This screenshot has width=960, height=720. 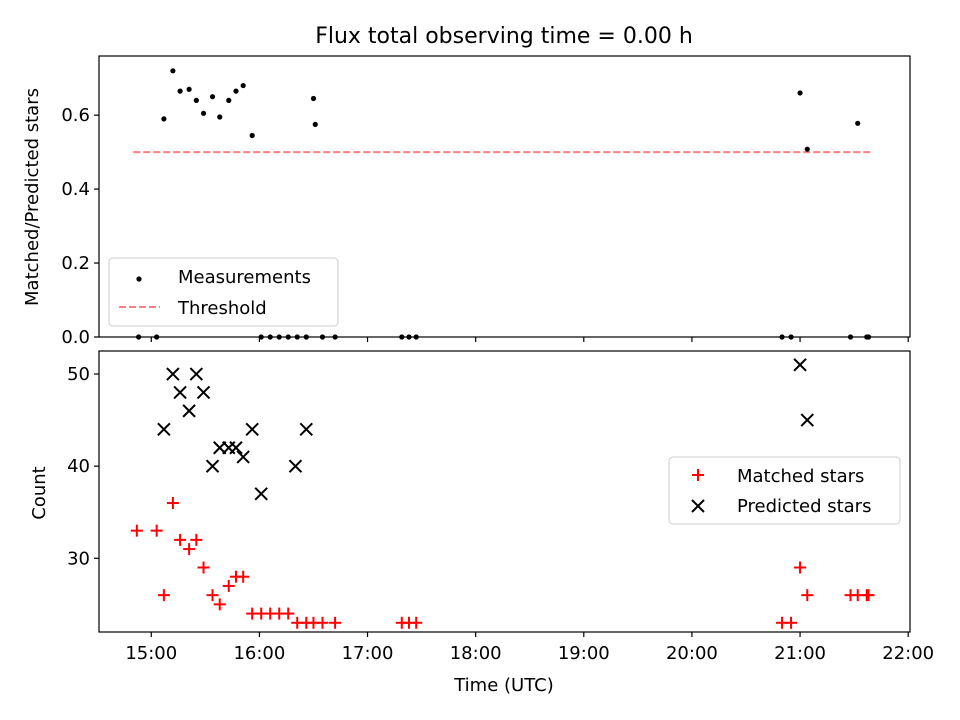 What do you see at coordinates (78, 374) in the screenshot?
I see `bottom-y-tick-label: 50` at bounding box center [78, 374].